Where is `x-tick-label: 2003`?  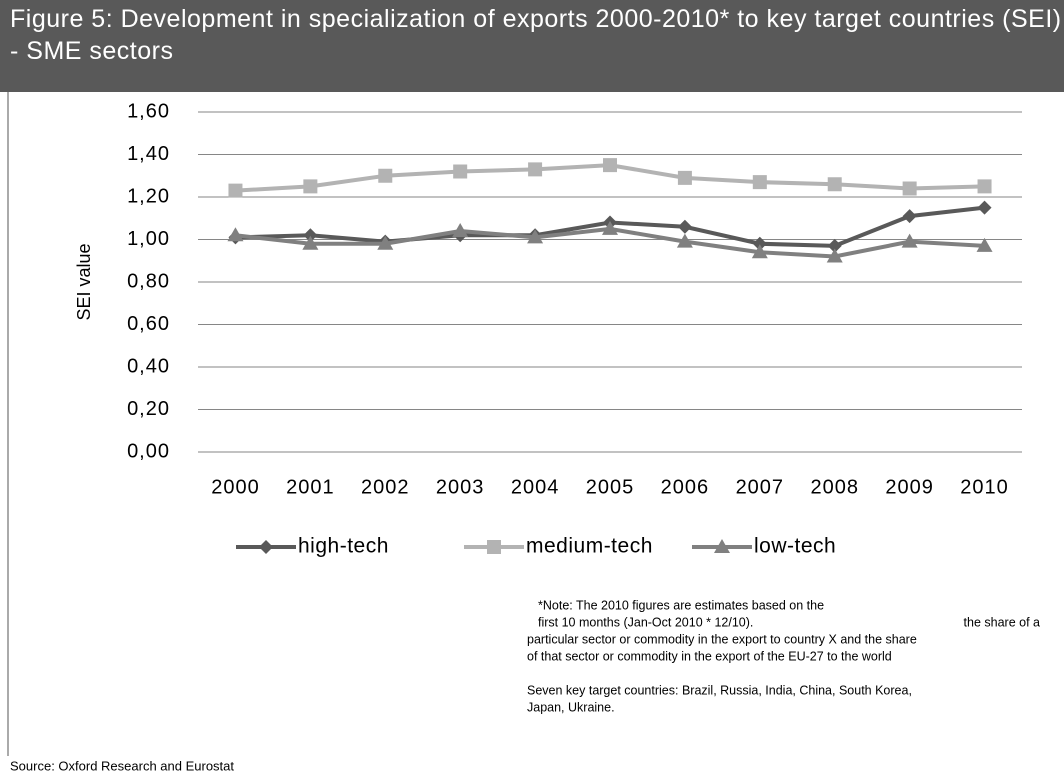 x-tick-label: 2003 is located at coordinates (460, 487).